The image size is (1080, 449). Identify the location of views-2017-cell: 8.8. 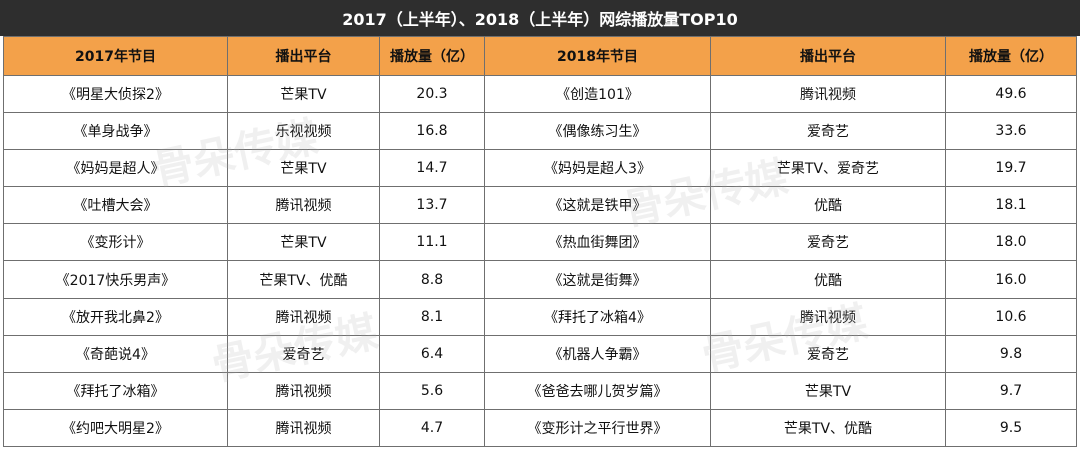
(432, 279).